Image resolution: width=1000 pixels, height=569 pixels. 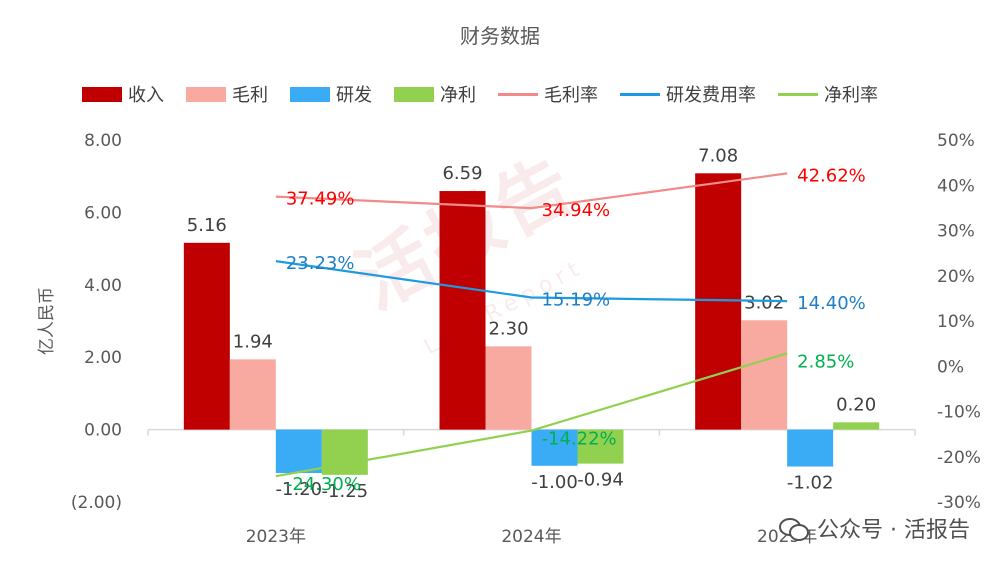 What do you see at coordinates (345, 491) in the screenshot?
I see `data-label-net-profit: -1.25` at bounding box center [345, 491].